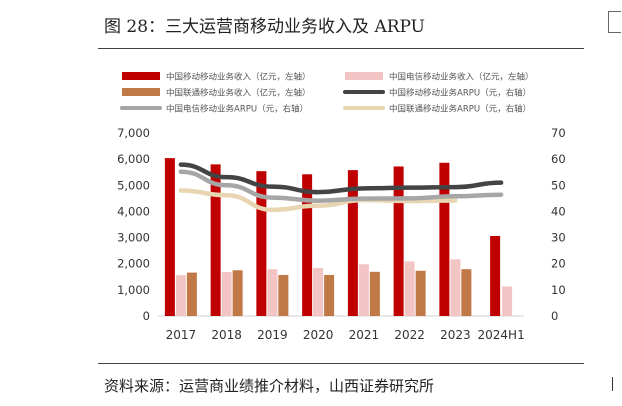 Image resolution: width=622 pixels, height=406 pixels. Describe the element at coordinates (133, 159) in the screenshot. I see `y-left-tick-label: 6,000` at that location.